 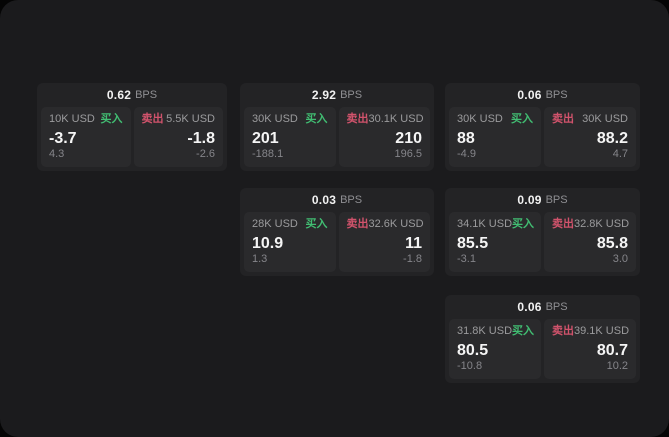 I want to click on spread-bps-value: 0.03, so click(x=324, y=200).